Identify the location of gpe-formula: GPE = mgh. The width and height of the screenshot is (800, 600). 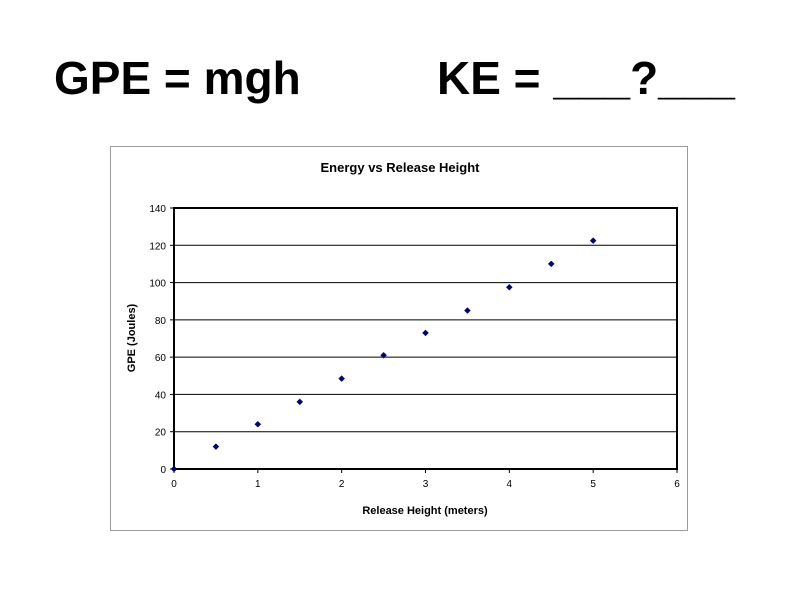
(177, 78).